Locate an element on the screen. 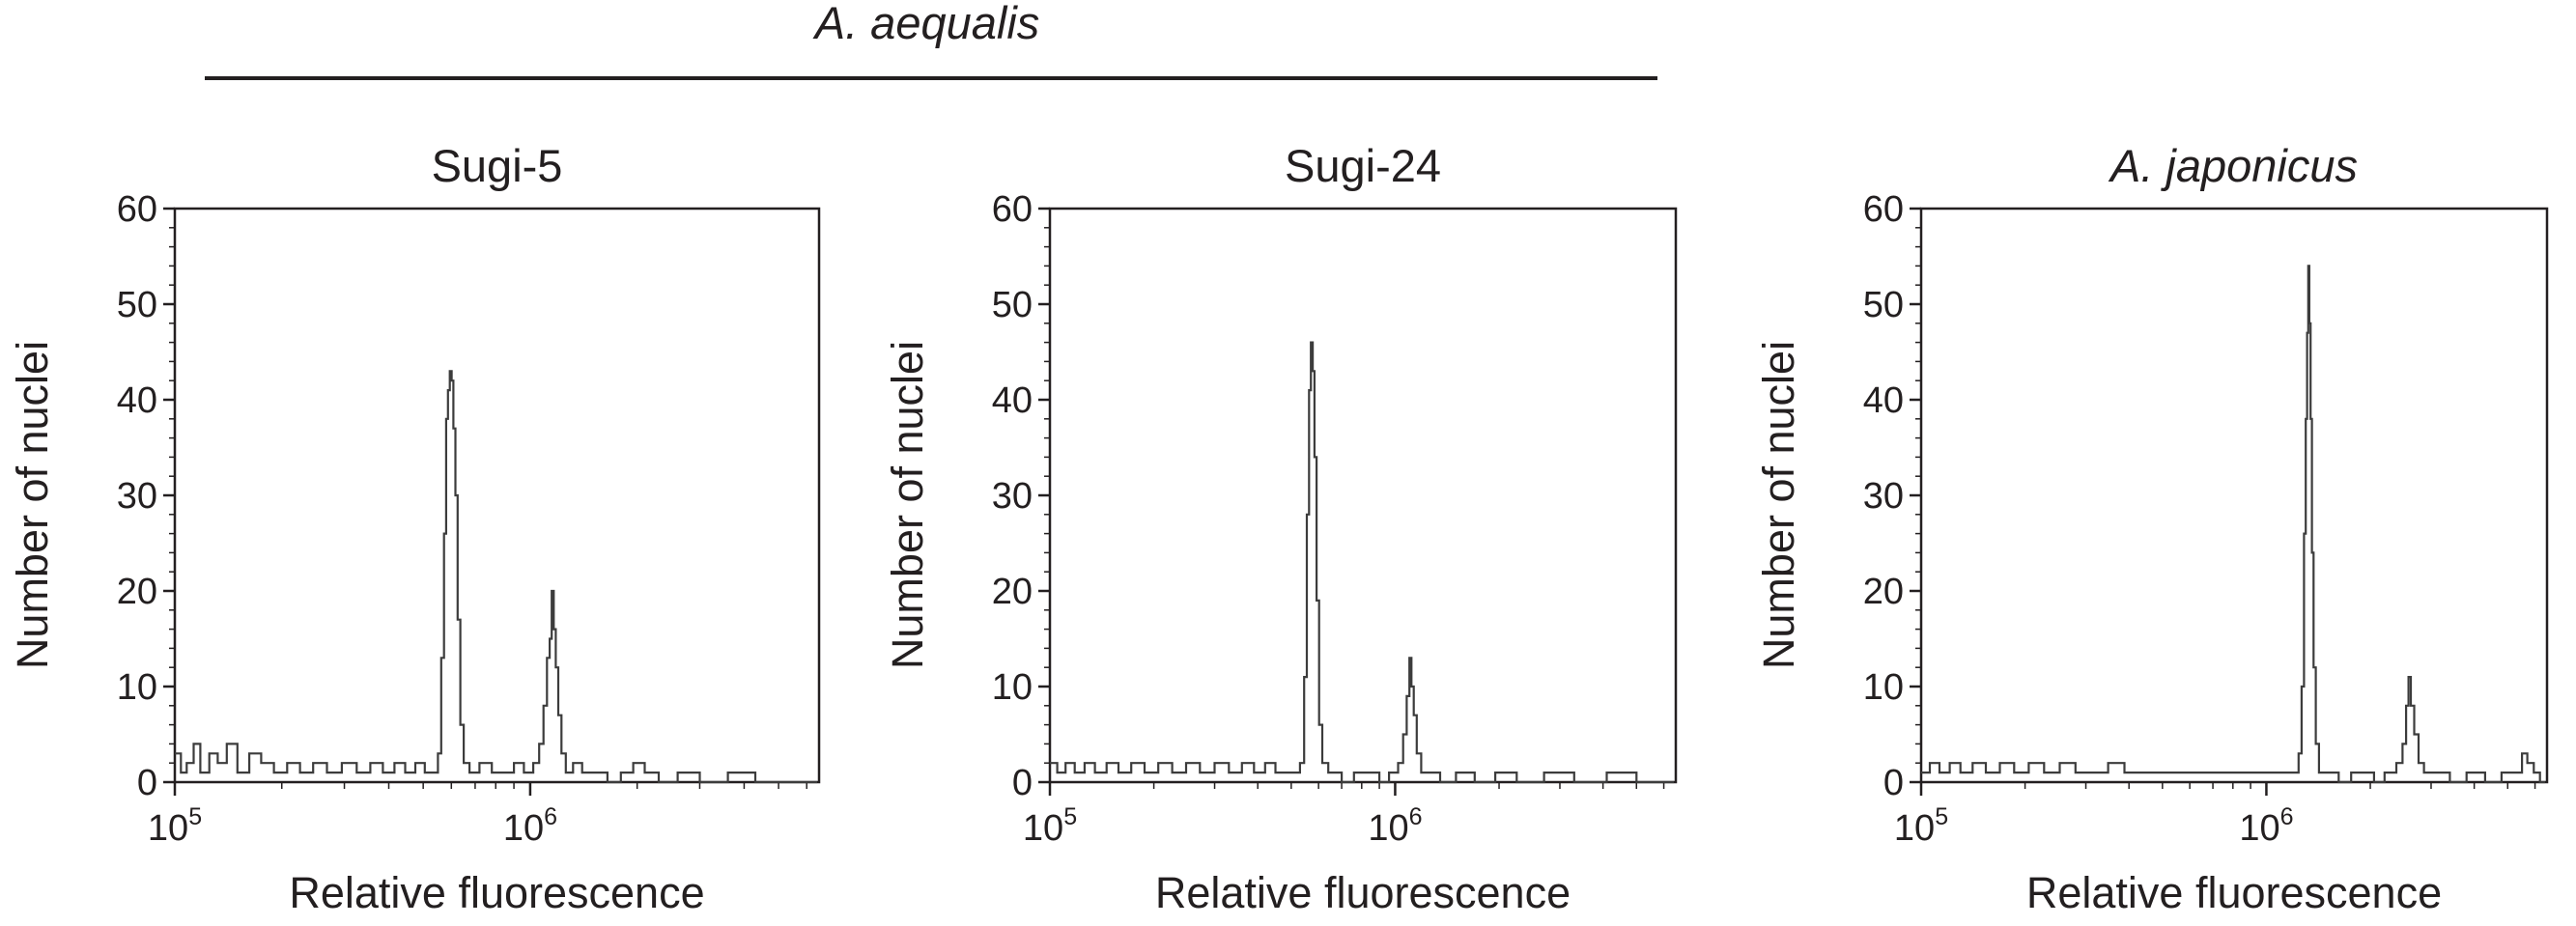  panel-title: Sugi-5 is located at coordinates (497, 165).